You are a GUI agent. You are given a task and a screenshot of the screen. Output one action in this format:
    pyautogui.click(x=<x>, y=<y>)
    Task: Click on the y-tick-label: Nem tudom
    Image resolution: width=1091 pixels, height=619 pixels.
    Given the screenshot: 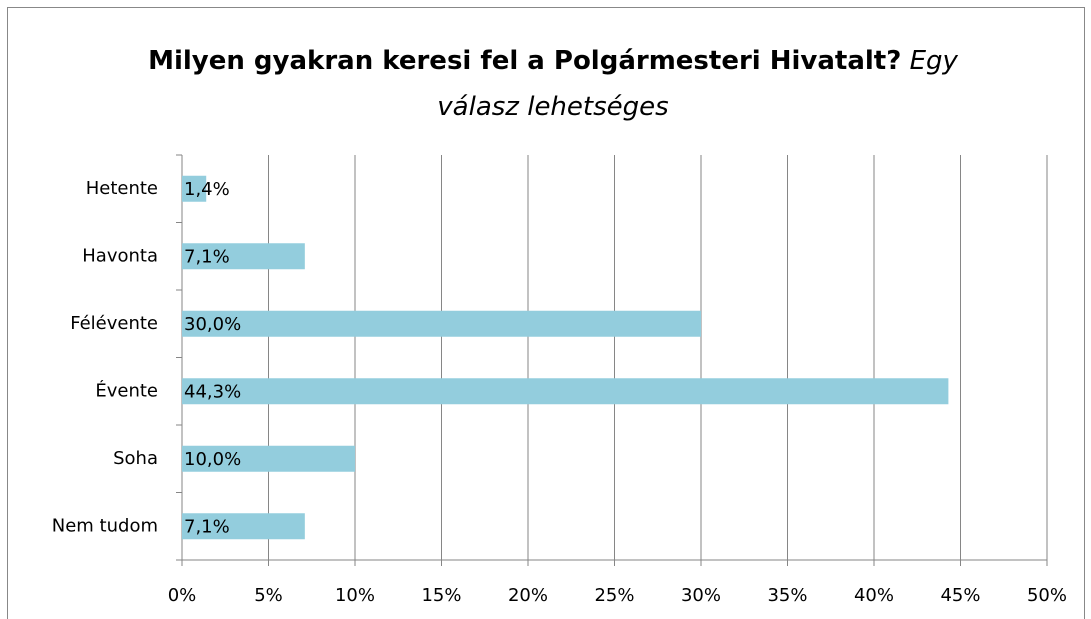 What is the action you would take?
    pyautogui.click(x=105, y=525)
    